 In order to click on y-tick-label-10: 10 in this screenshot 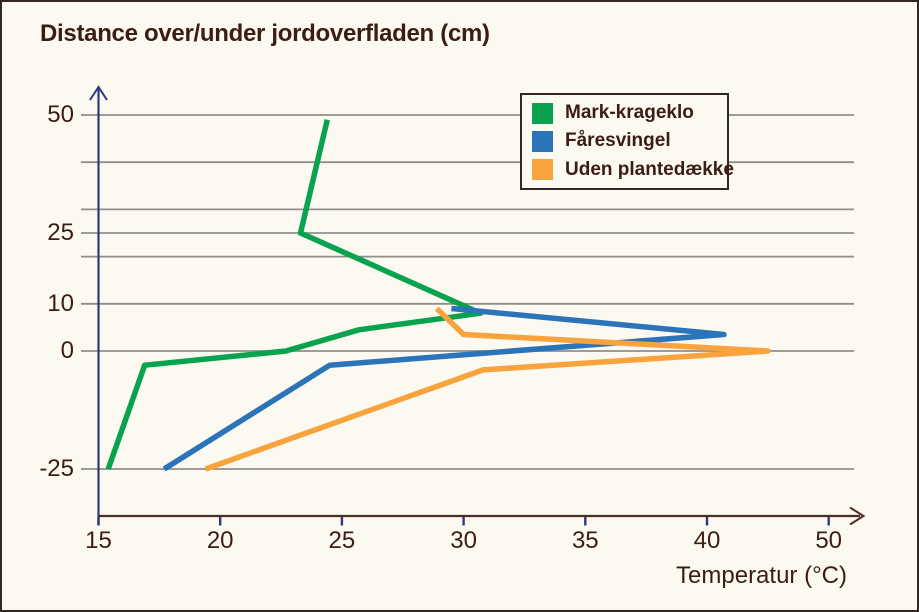, I will do `click(60, 303)`.